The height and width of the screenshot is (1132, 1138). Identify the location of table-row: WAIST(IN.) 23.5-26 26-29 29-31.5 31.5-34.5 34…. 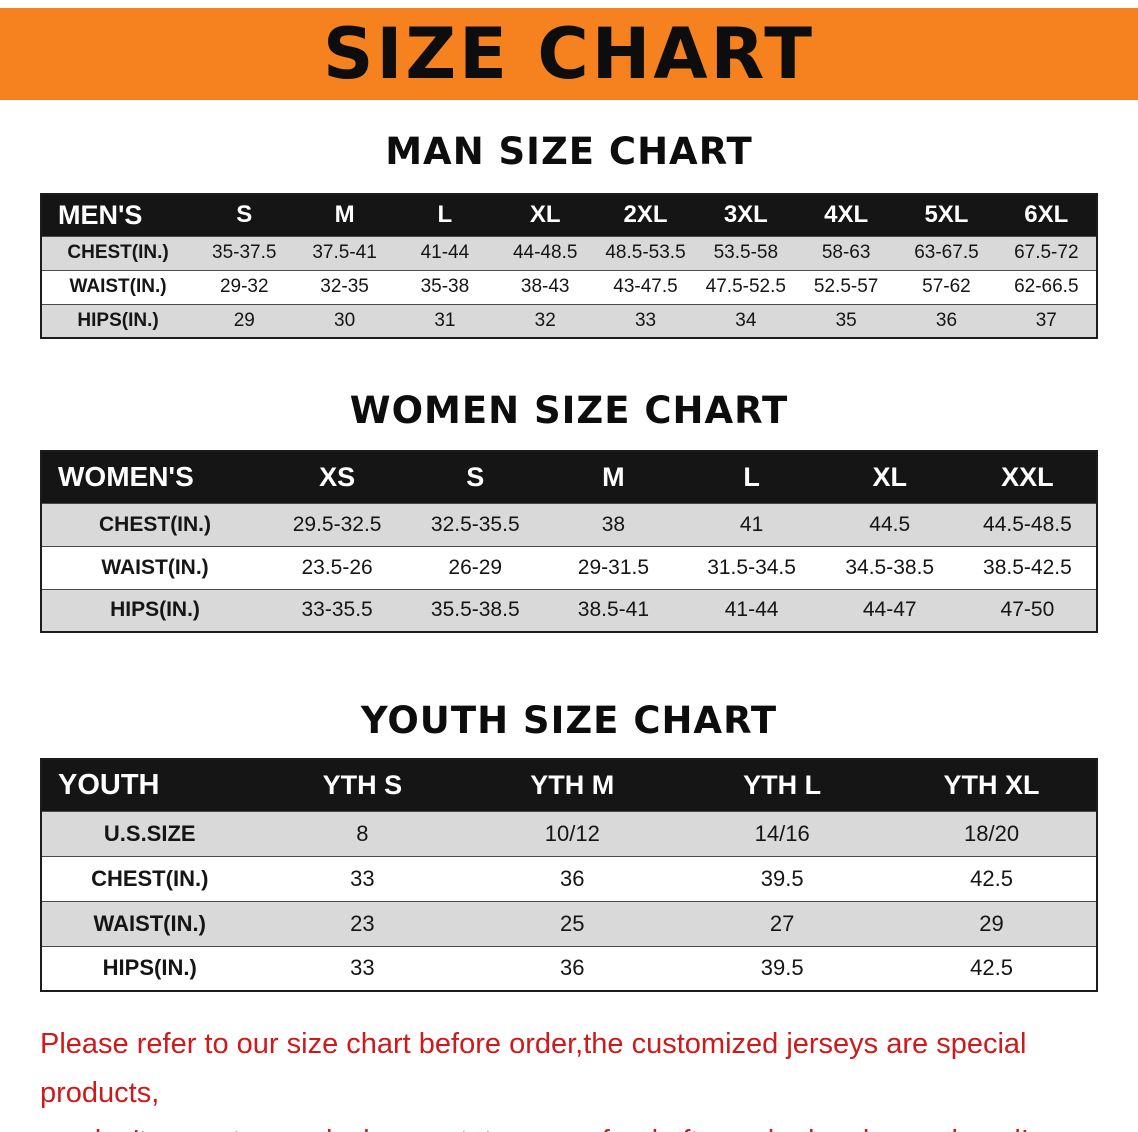
(569, 567).